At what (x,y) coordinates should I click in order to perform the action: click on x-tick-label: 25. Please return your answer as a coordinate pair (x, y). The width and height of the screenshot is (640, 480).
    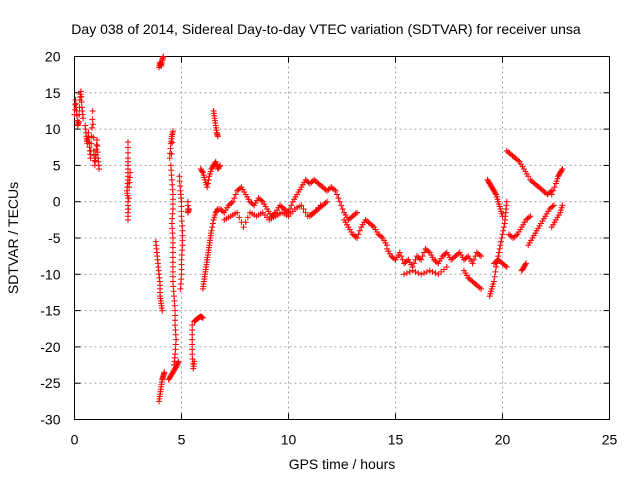
    Looking at the image, I should click on (610, 440).